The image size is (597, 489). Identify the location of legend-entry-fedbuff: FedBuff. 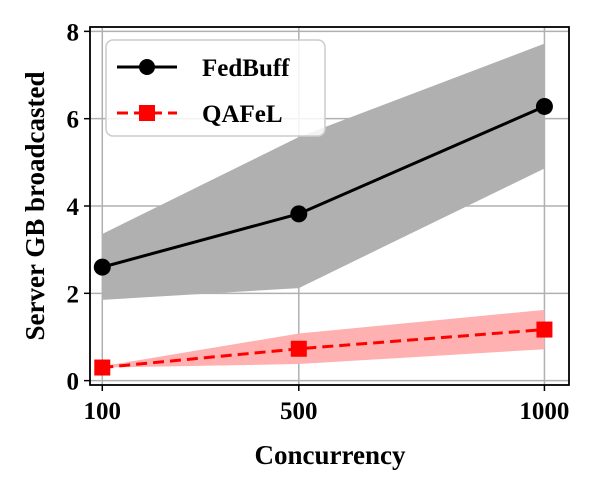
(203, 68).